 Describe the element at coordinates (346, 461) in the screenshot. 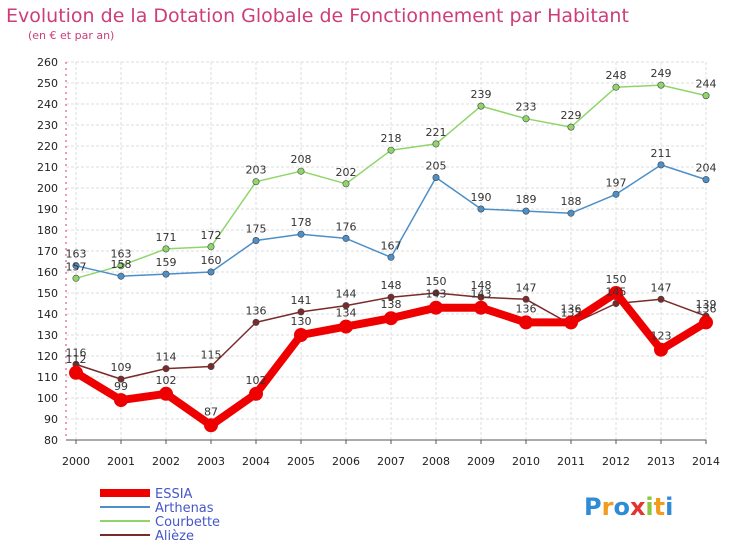

I see `x-tick-label: 2006` at that location.